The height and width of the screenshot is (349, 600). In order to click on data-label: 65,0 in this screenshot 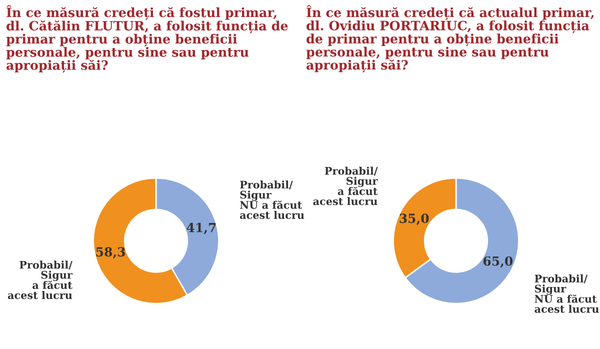, I will do `click(498, 262)`.